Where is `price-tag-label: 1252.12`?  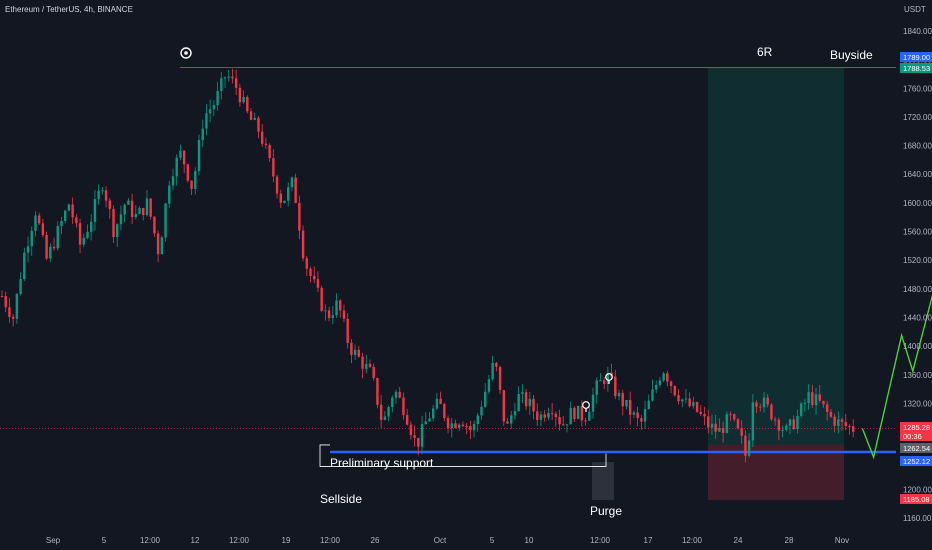 price-tag-label: 1252.12 is located at coordinates (916, 461).